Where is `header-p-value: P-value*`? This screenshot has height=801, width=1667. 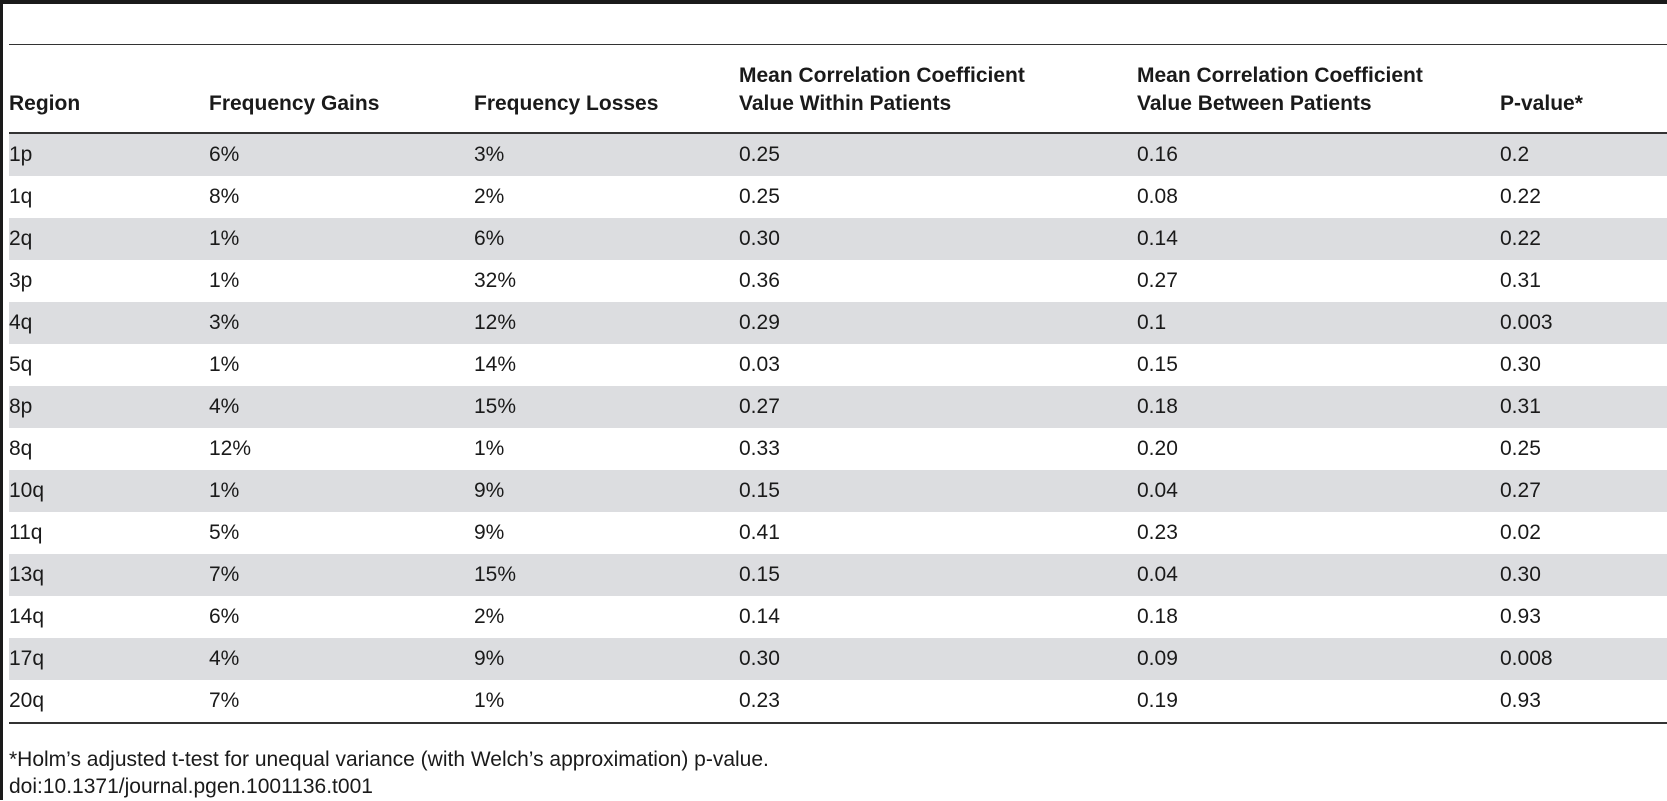
header-p-value: P-value* is located at coordinates (1583, 89).